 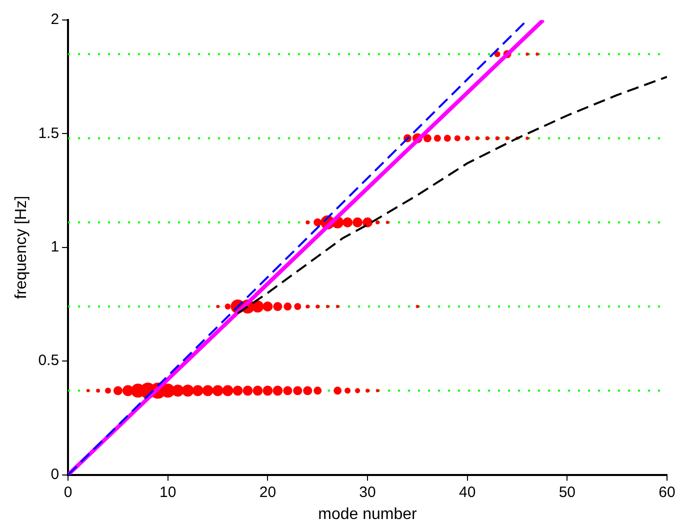 What do you see at coordinates (68, 492) in the screenshot?
I see `x-tick-label: 0` at bounding box center [68, 492].